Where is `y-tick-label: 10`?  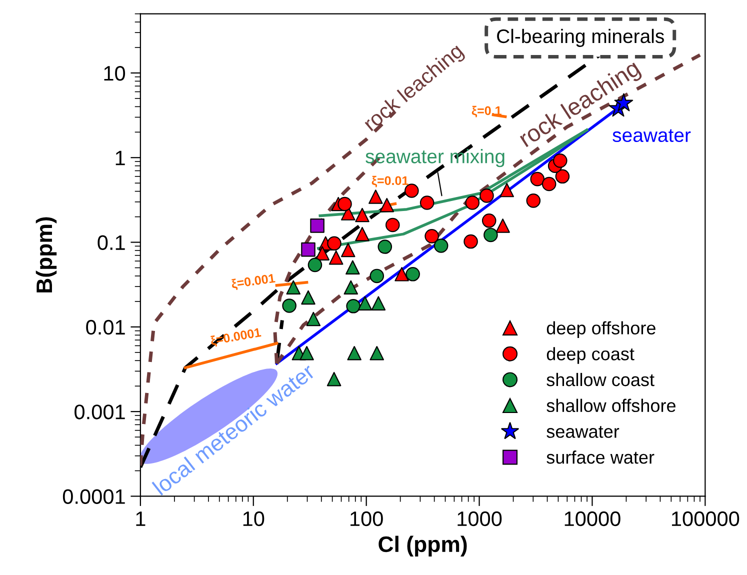 y-tick-label: 10 is located at coordinates (115, 73).